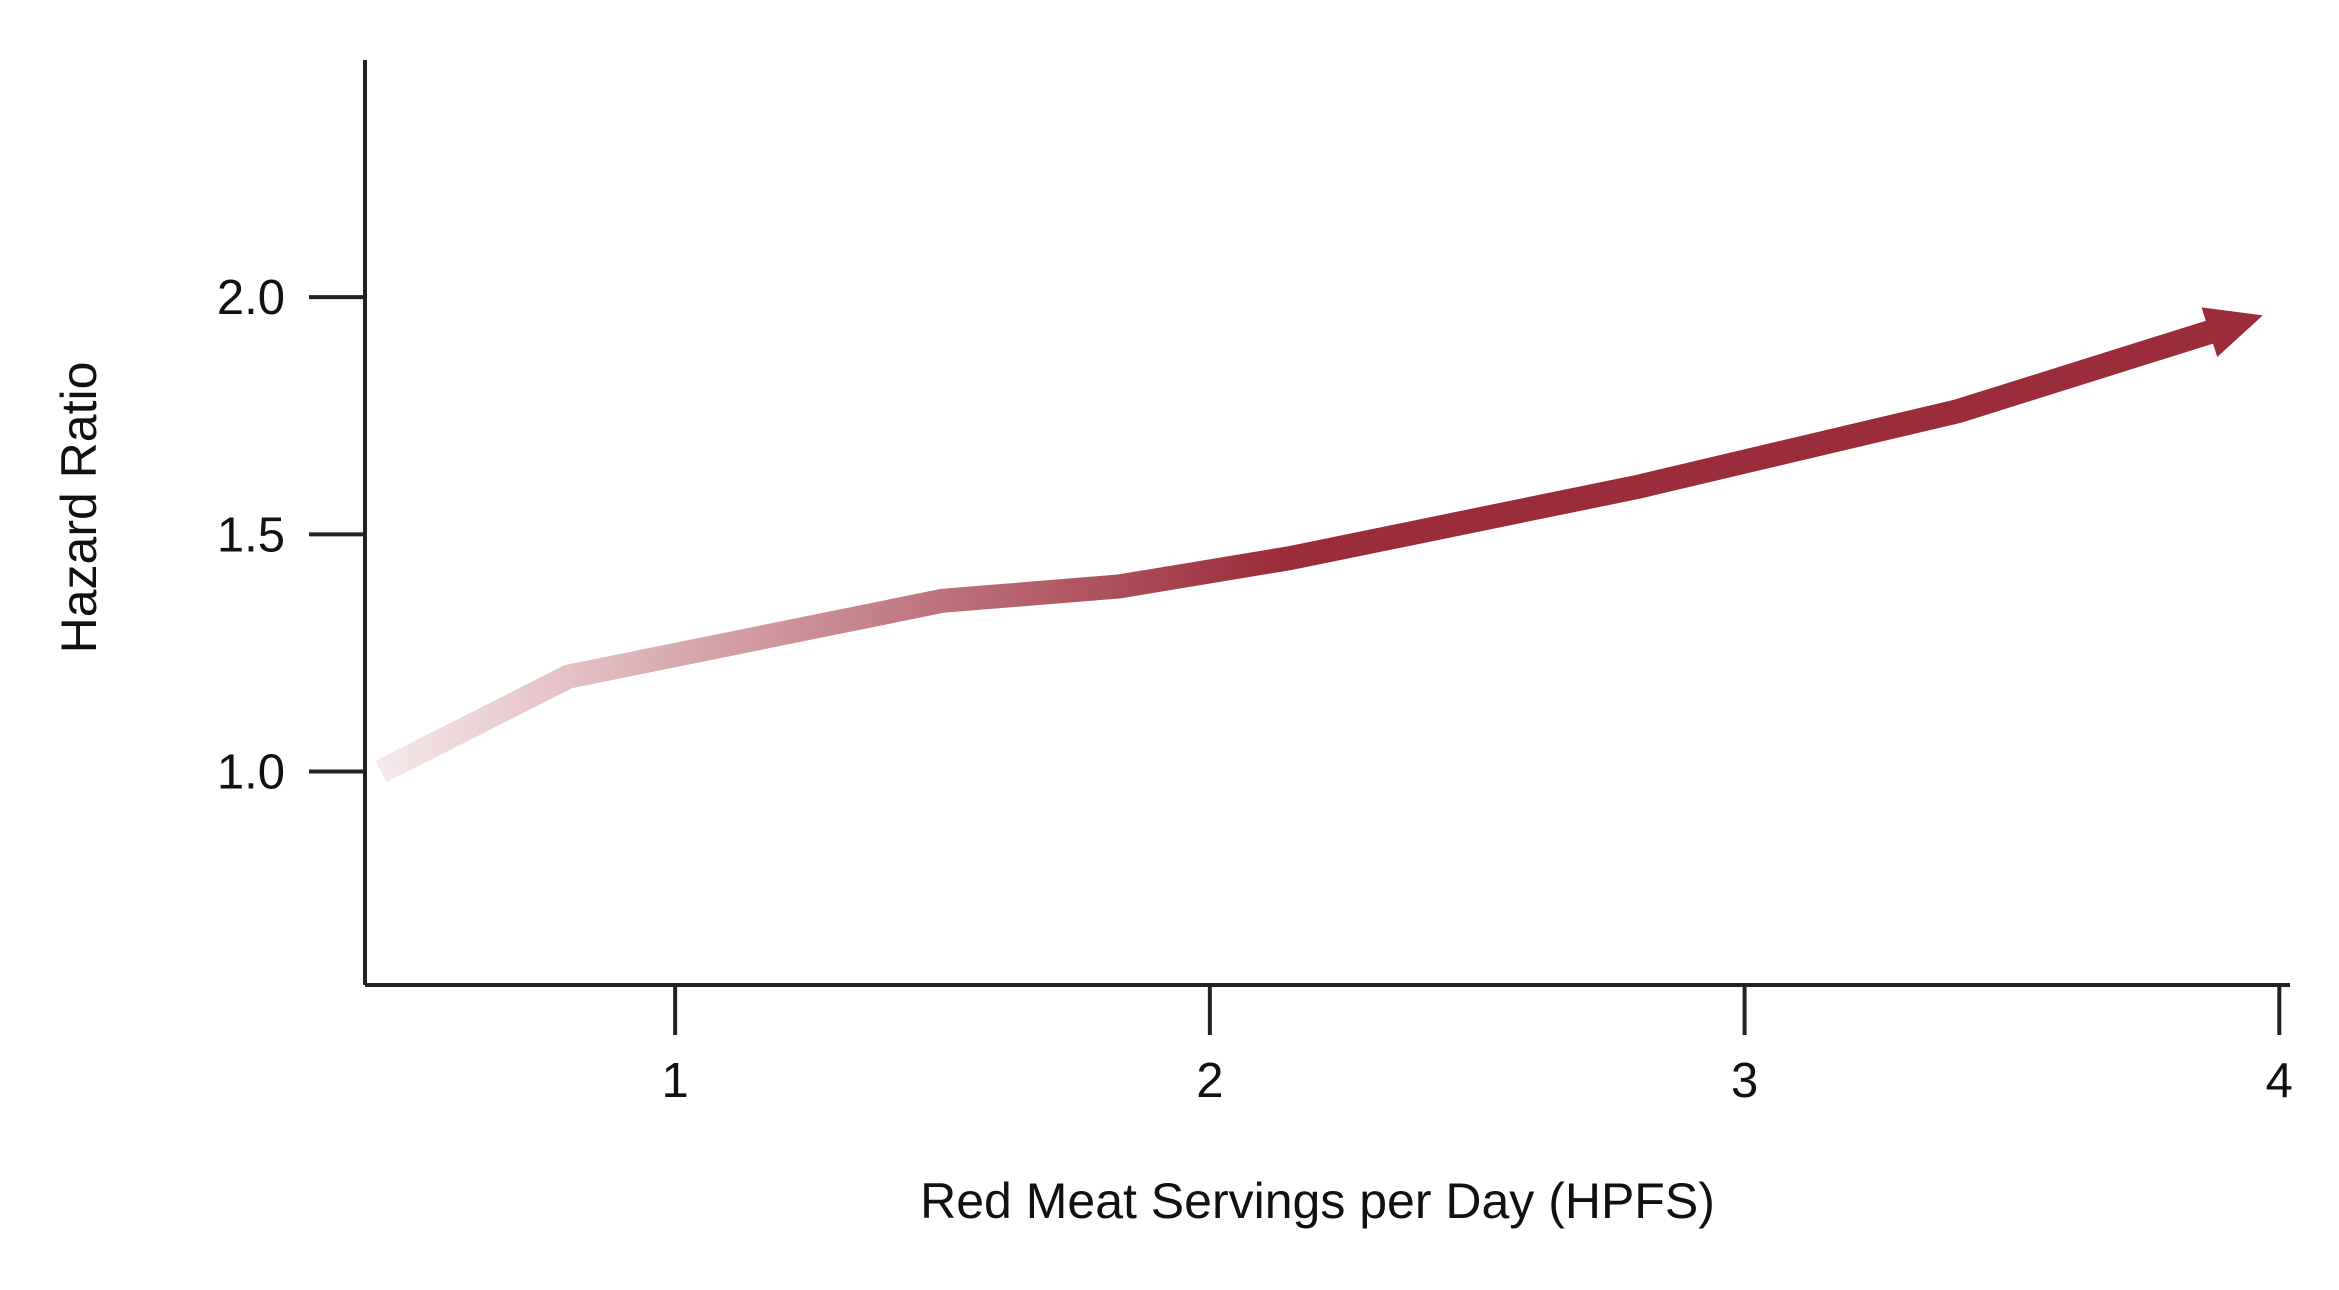 Image resolution: width=2339 pixels, height=1290 pixels. What do you see at coordinates (1209, 1081) in the screenshot?
I see `x-tick-label: 2` at bounding box center [1209, 1081].